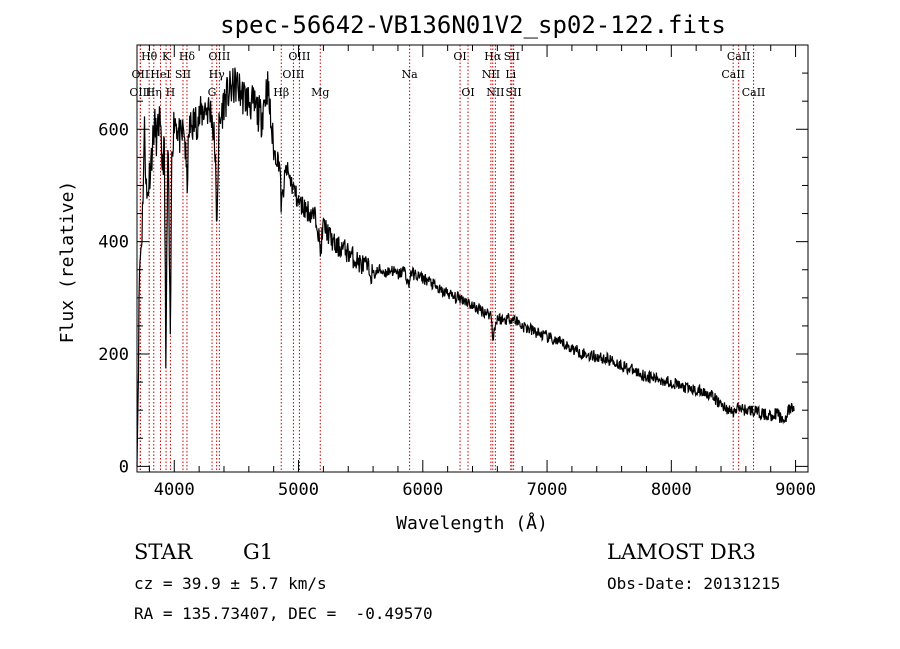 The image size is (900, 649). What do you see at coordinates (510, 74) in the screenshot?
I see `line-label: Li` at bounding box center [510, 74].